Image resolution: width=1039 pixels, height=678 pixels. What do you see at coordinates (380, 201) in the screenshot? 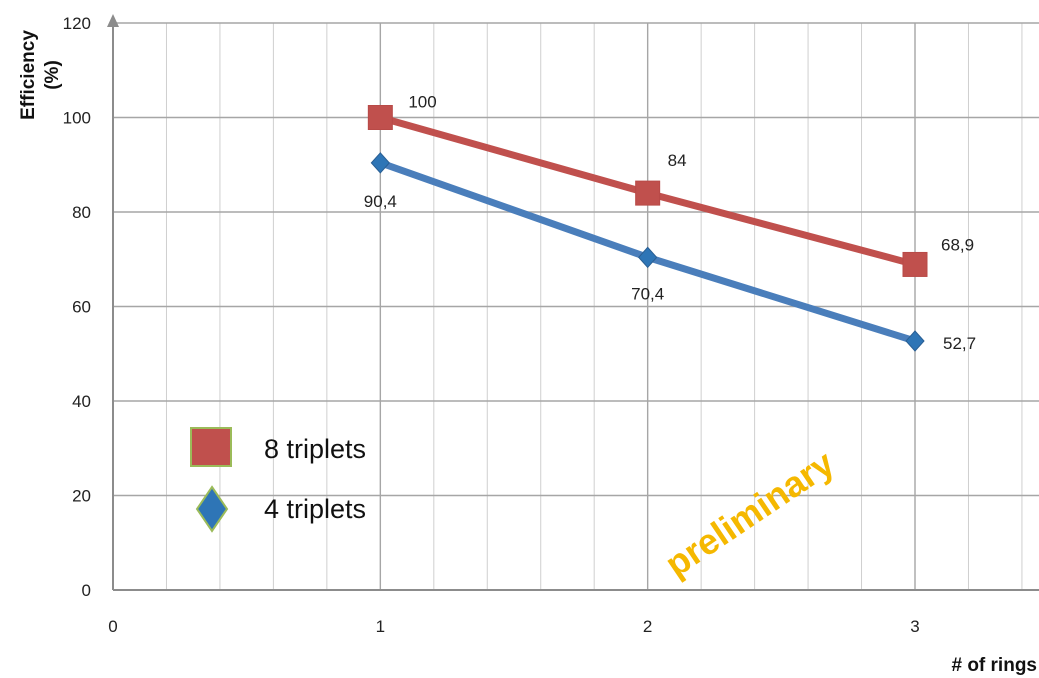
I see `data-label: 90,4` at bounding box center [380, 201].